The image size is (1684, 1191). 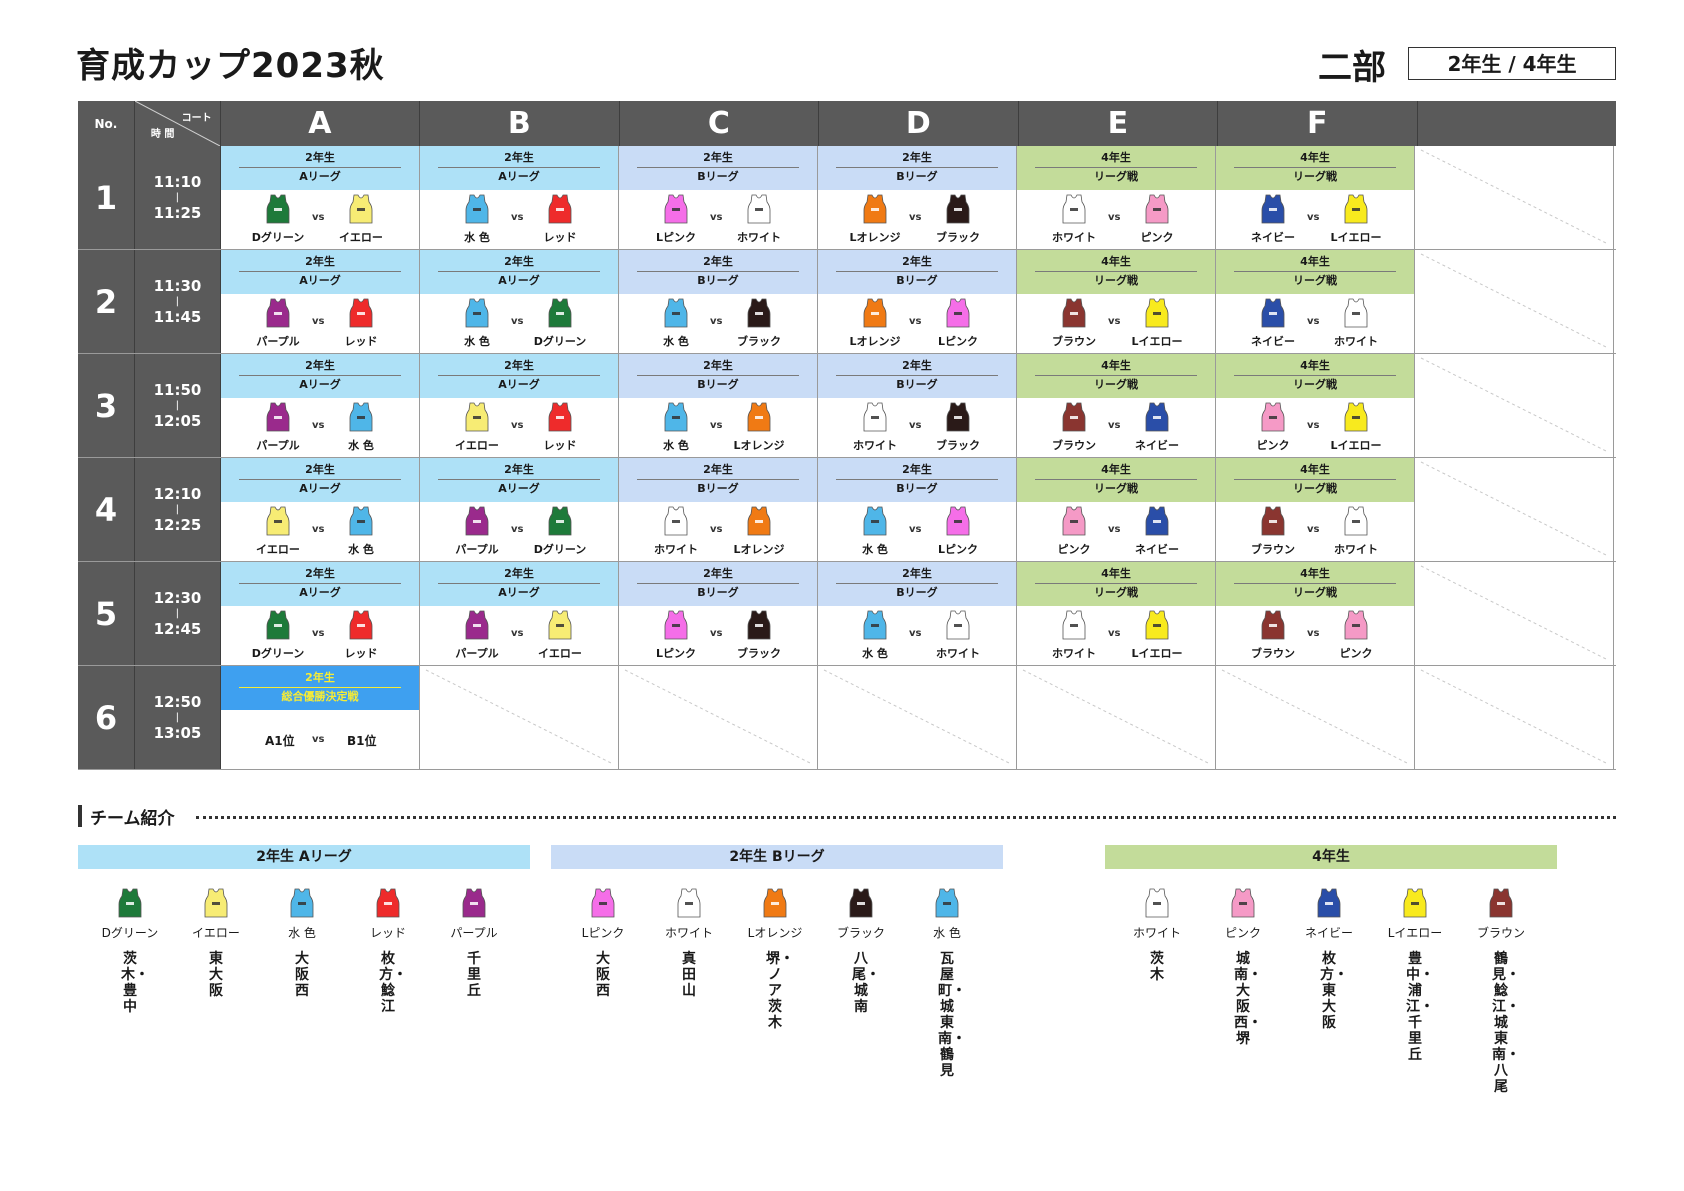 What do you see at coordinates (917, 405) in the screenshot?
I see `match-cell: 2年生 Bリーグ ホワイト vs ブラック` at bounding box center [917, 405].